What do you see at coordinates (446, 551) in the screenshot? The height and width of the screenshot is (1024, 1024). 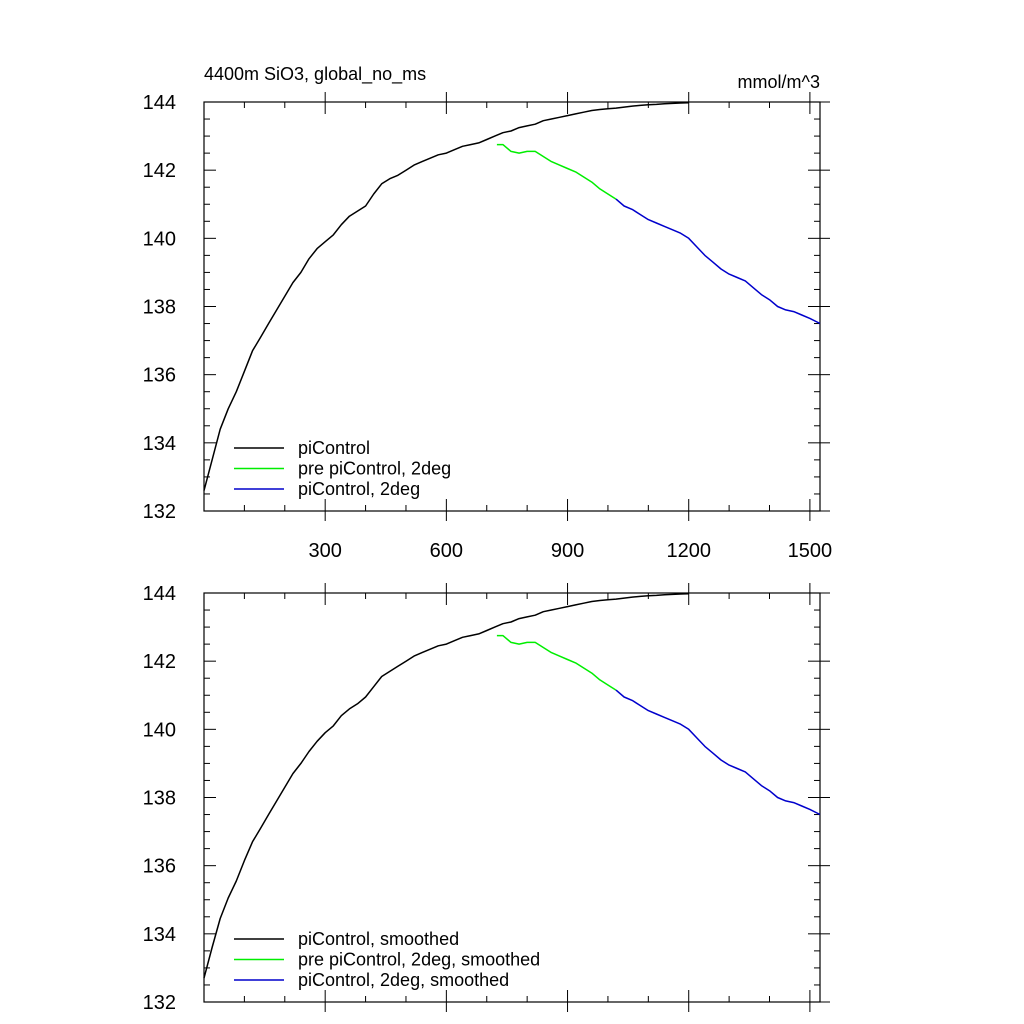 I see `x-tick-label: 600` at bounding box center [446, 551].